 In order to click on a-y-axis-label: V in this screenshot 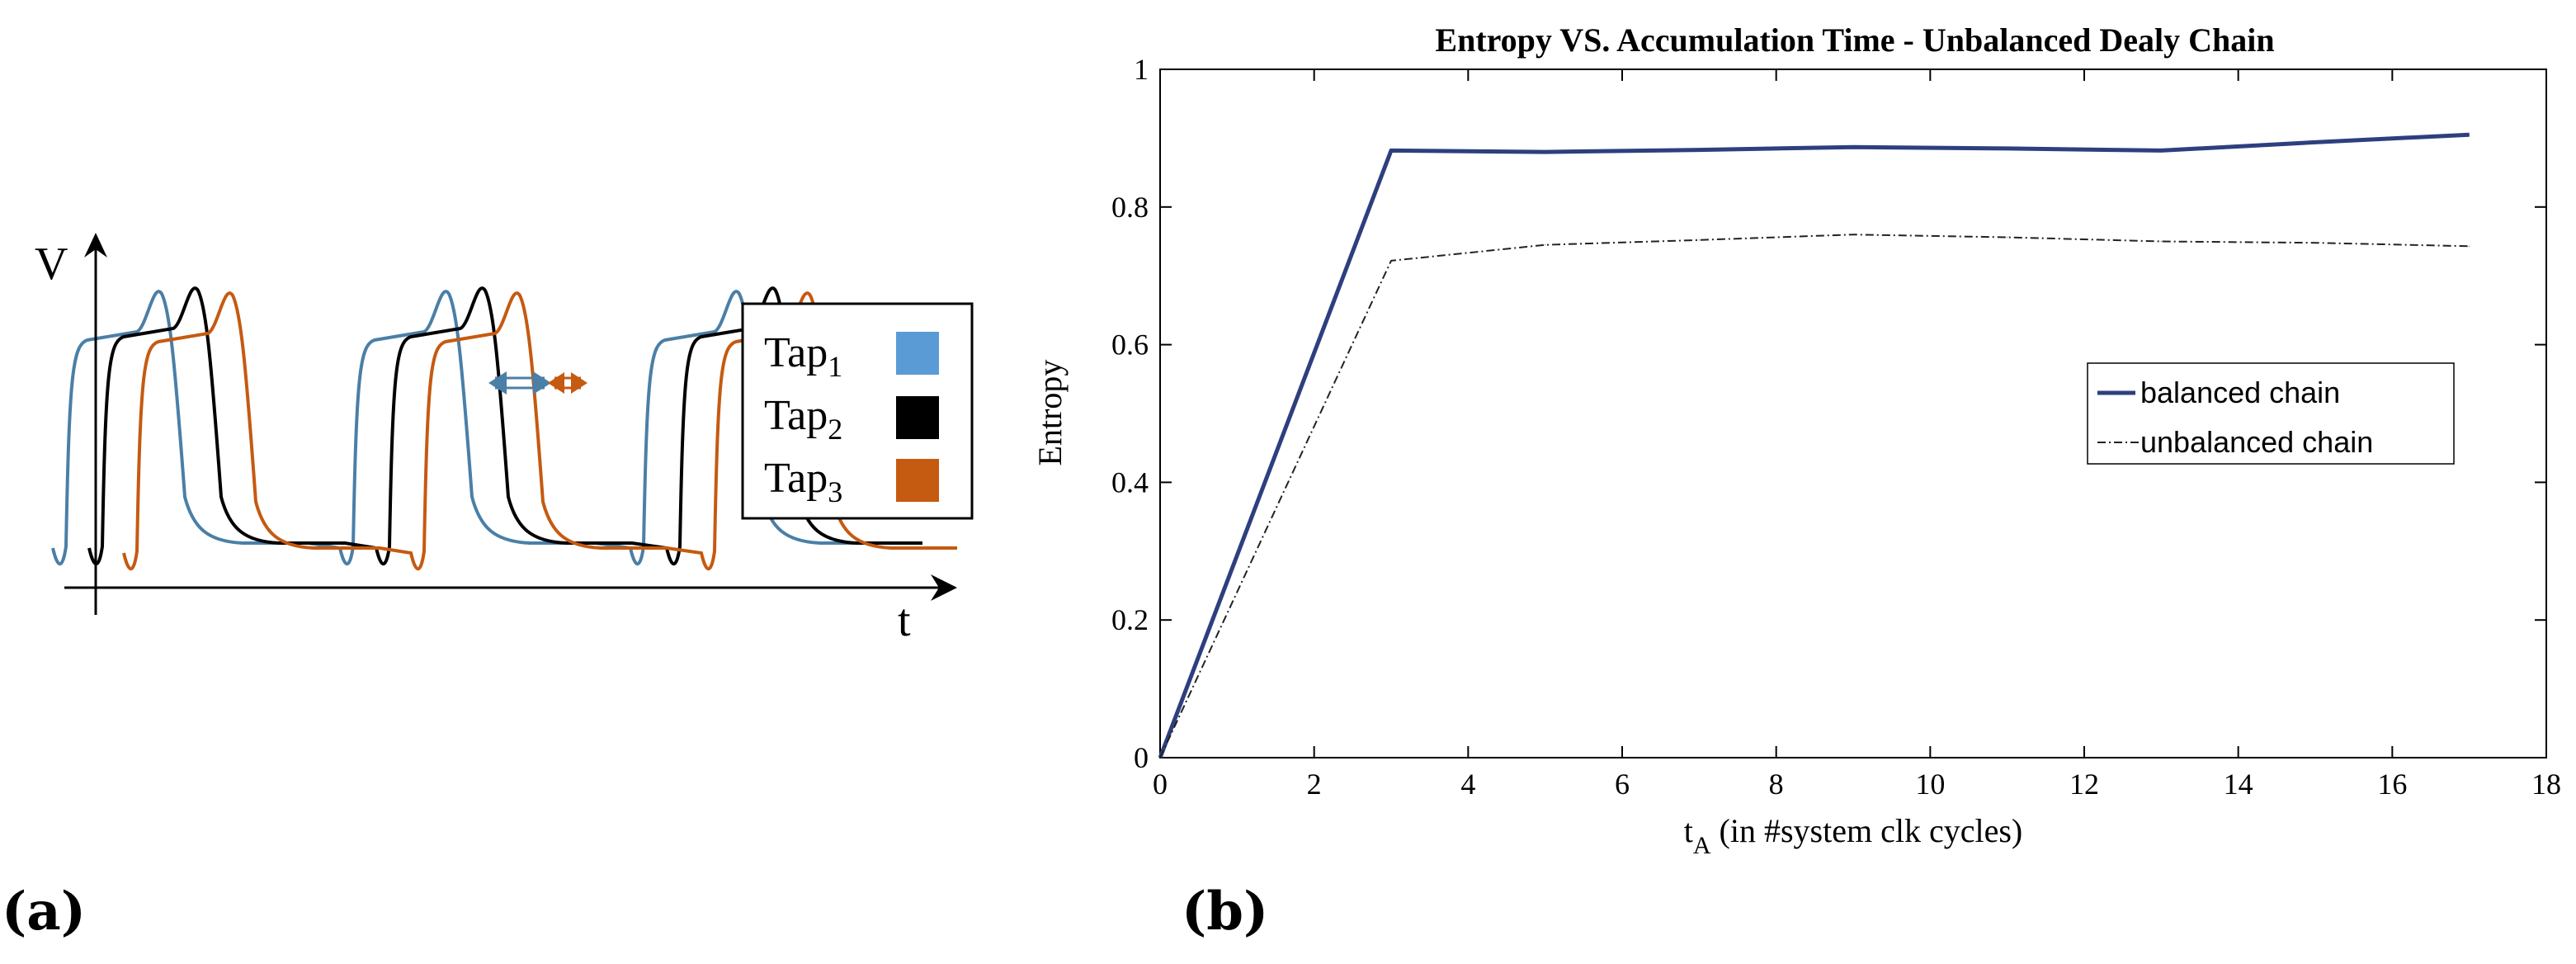, I will do `click(51, 264)`.